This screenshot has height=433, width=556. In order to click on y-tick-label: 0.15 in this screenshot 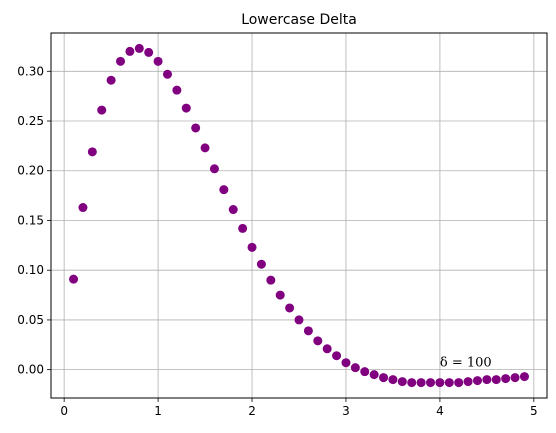, I will do `click(30, 220)`.